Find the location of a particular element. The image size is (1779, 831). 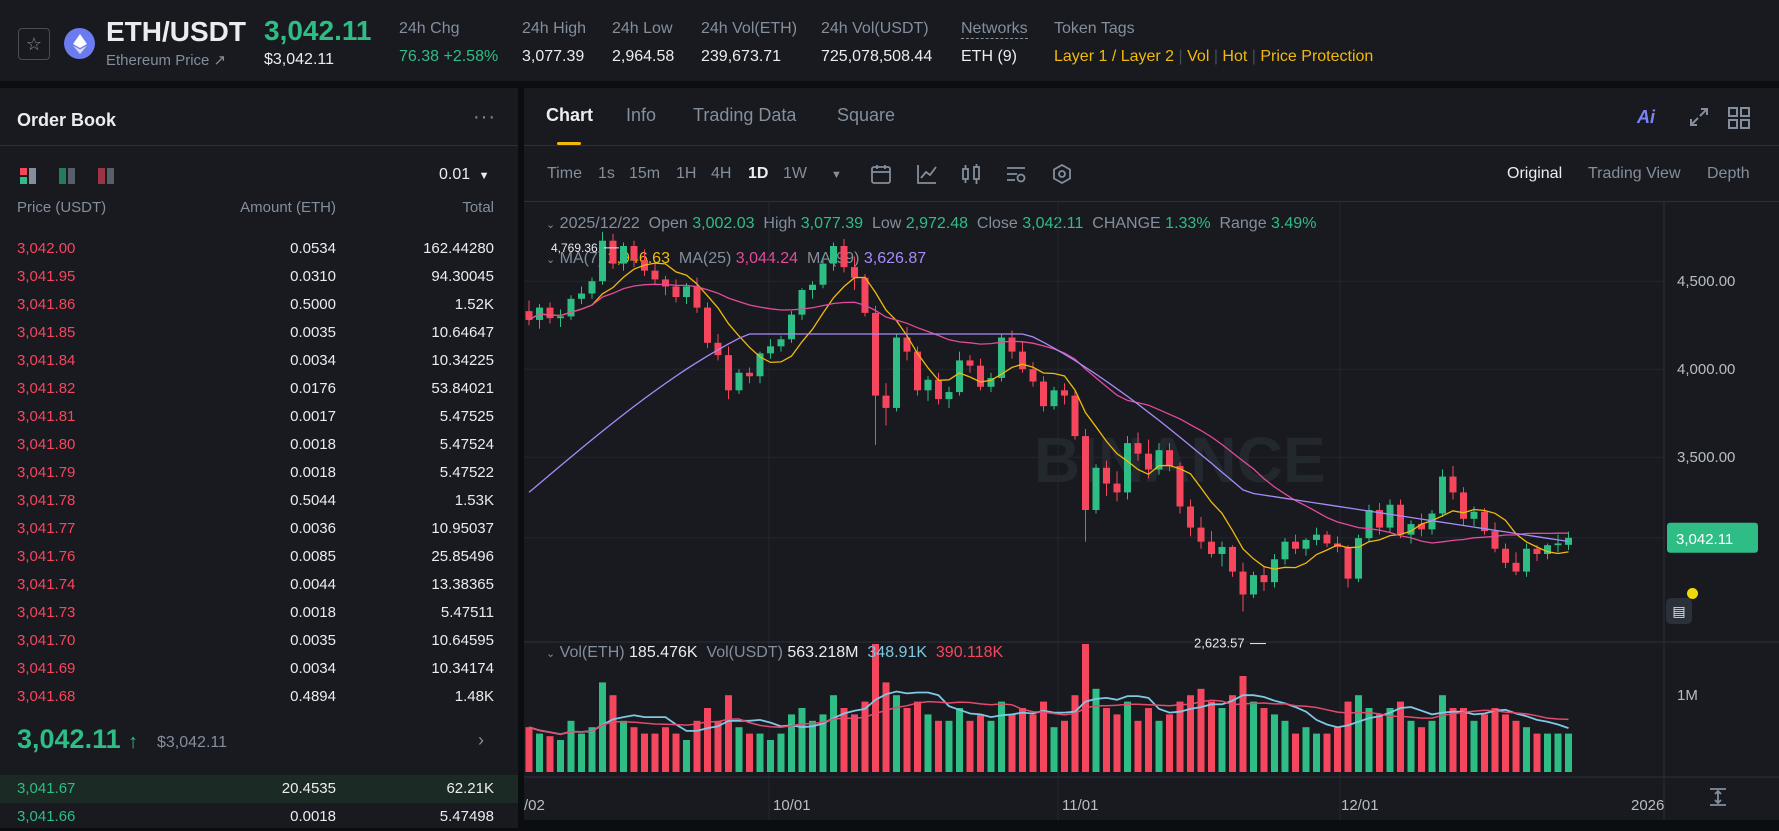

ask-row: 3,041.81 0.0017 5.47525 is located at coordinates (259, 417).